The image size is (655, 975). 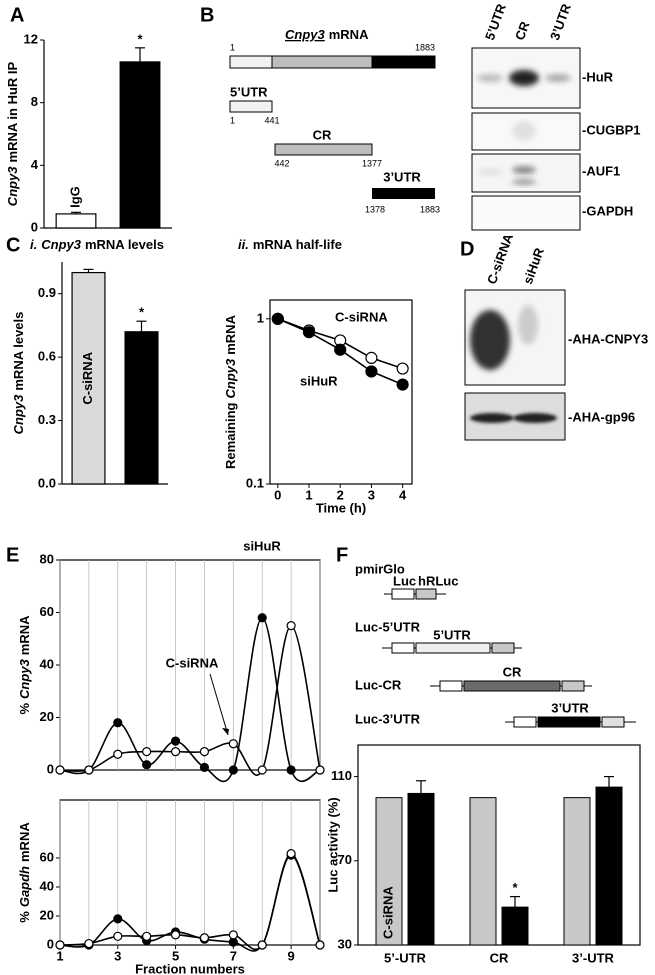 What do you see at coordinates (601, 170) in the screenshot?
I see `protein-label: -AUF1` at bounding box center [601, 170].